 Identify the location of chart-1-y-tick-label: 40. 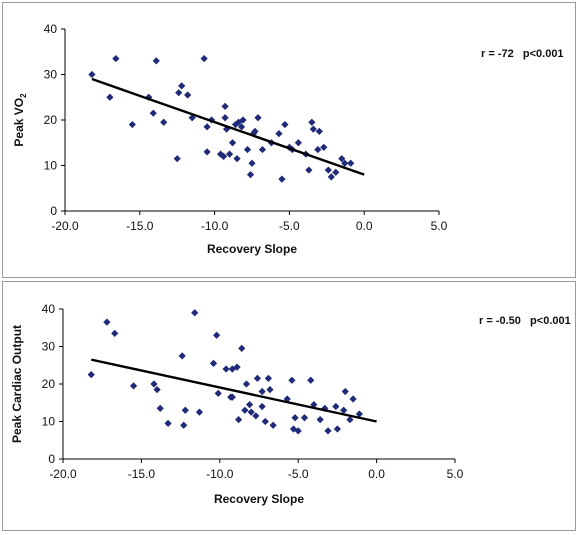
(49, 309).